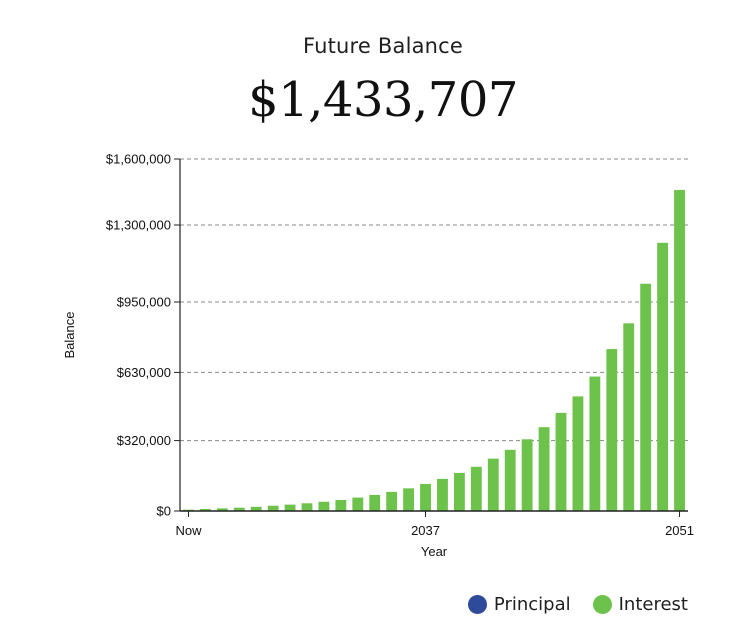  What do you see at coordinates (532, 604) in the screenshot?
I see `legend-label-principal: Principal` at bounding box center [532, 604].